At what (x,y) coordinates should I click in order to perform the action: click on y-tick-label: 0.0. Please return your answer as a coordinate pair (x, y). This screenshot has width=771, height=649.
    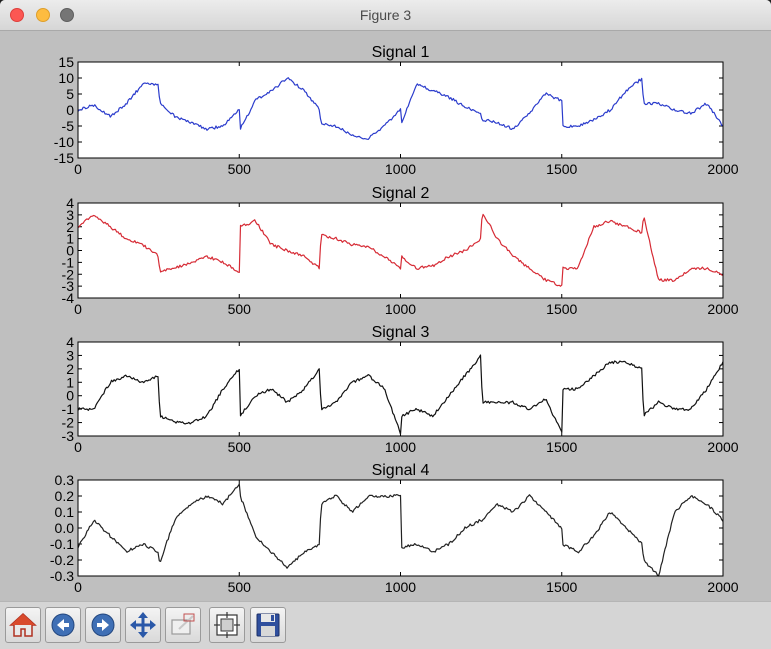
    Looking at the image, I should click on (65, 528).